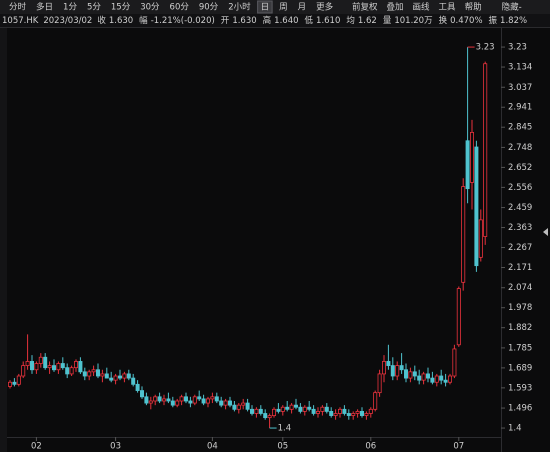  I want to click on x-tick-label: 04, so click(212, 447).